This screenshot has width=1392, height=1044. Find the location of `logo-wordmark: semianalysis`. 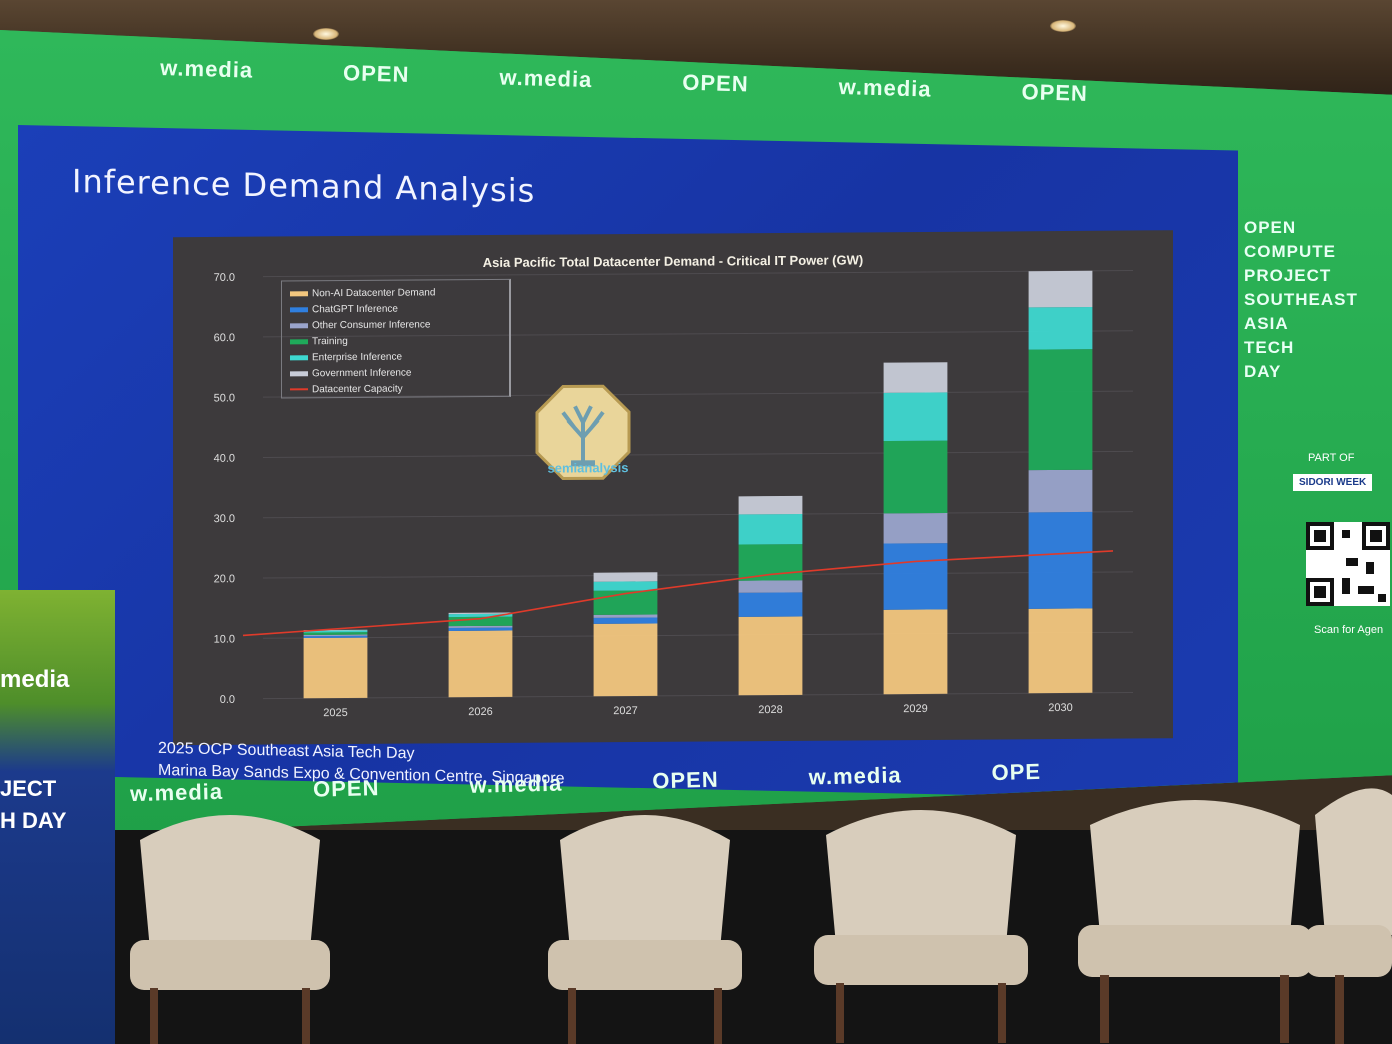

logo-wordmark: semianalysis is located at coordinates (588, 468).